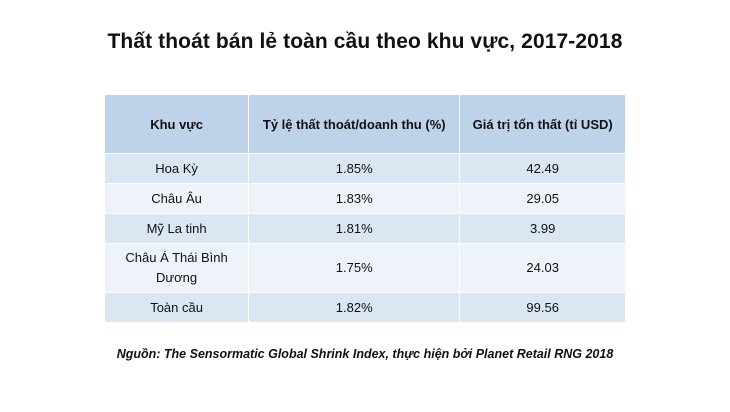 Image resolution: width=730 pixels, height=412 pixels. Describe the element at coordinates (354, 124) in the screenshot. I see `header-rate: Tỷ lệ thất thoát/doanh thu (%)` at that location.